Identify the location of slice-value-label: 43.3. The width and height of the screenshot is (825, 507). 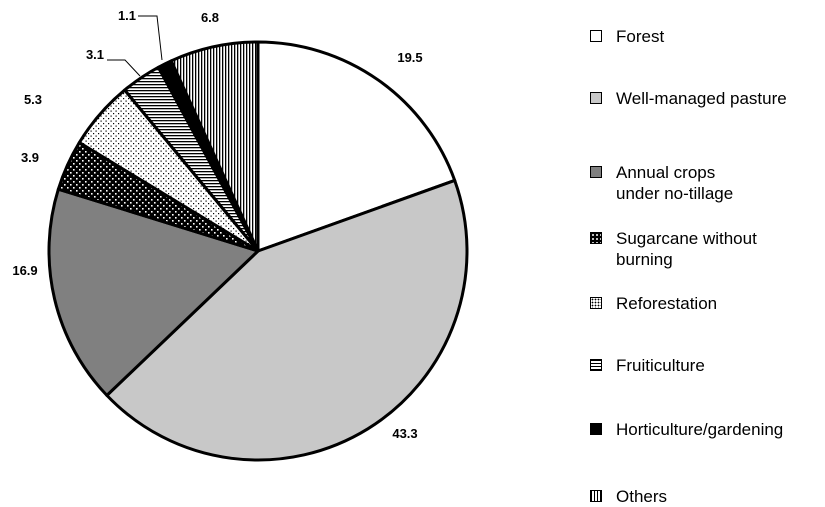
(404, 433).